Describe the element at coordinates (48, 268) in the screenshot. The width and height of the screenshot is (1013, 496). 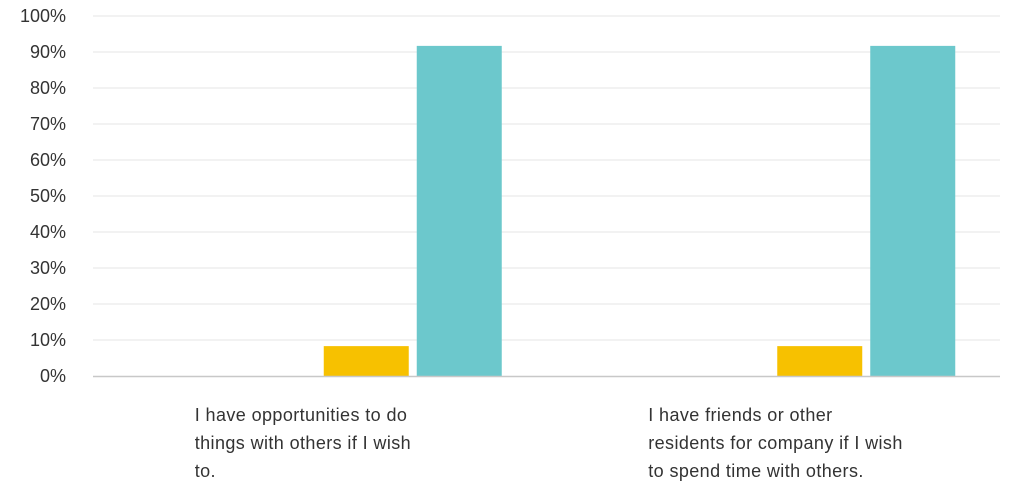
I see `y-tick-label: 30%` at that location.